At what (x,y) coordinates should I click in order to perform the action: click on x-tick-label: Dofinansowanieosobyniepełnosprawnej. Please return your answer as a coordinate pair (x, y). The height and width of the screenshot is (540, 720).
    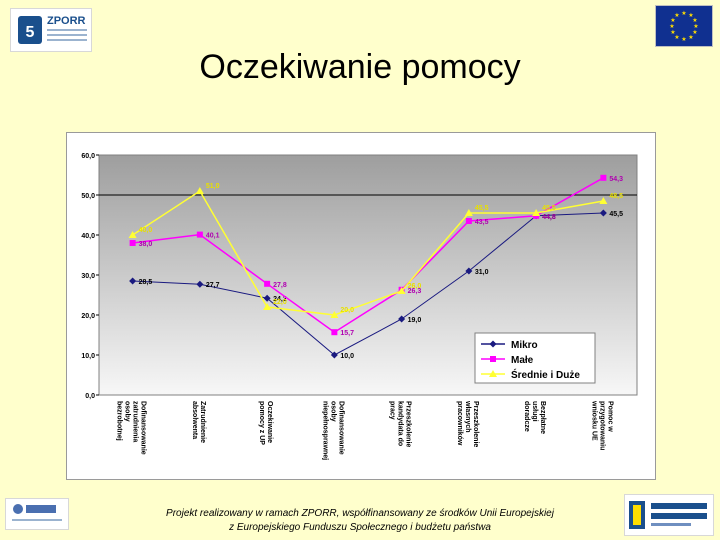
    Looking at the image, I should click on (332, 430).